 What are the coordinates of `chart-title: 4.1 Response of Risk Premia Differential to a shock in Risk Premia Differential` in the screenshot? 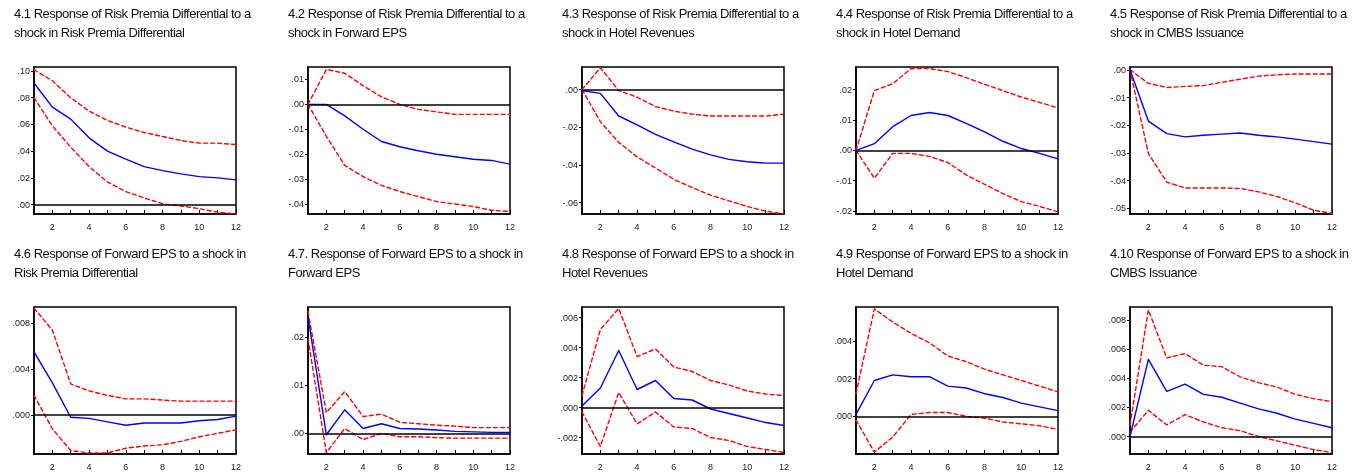 It's located at (133, 23).